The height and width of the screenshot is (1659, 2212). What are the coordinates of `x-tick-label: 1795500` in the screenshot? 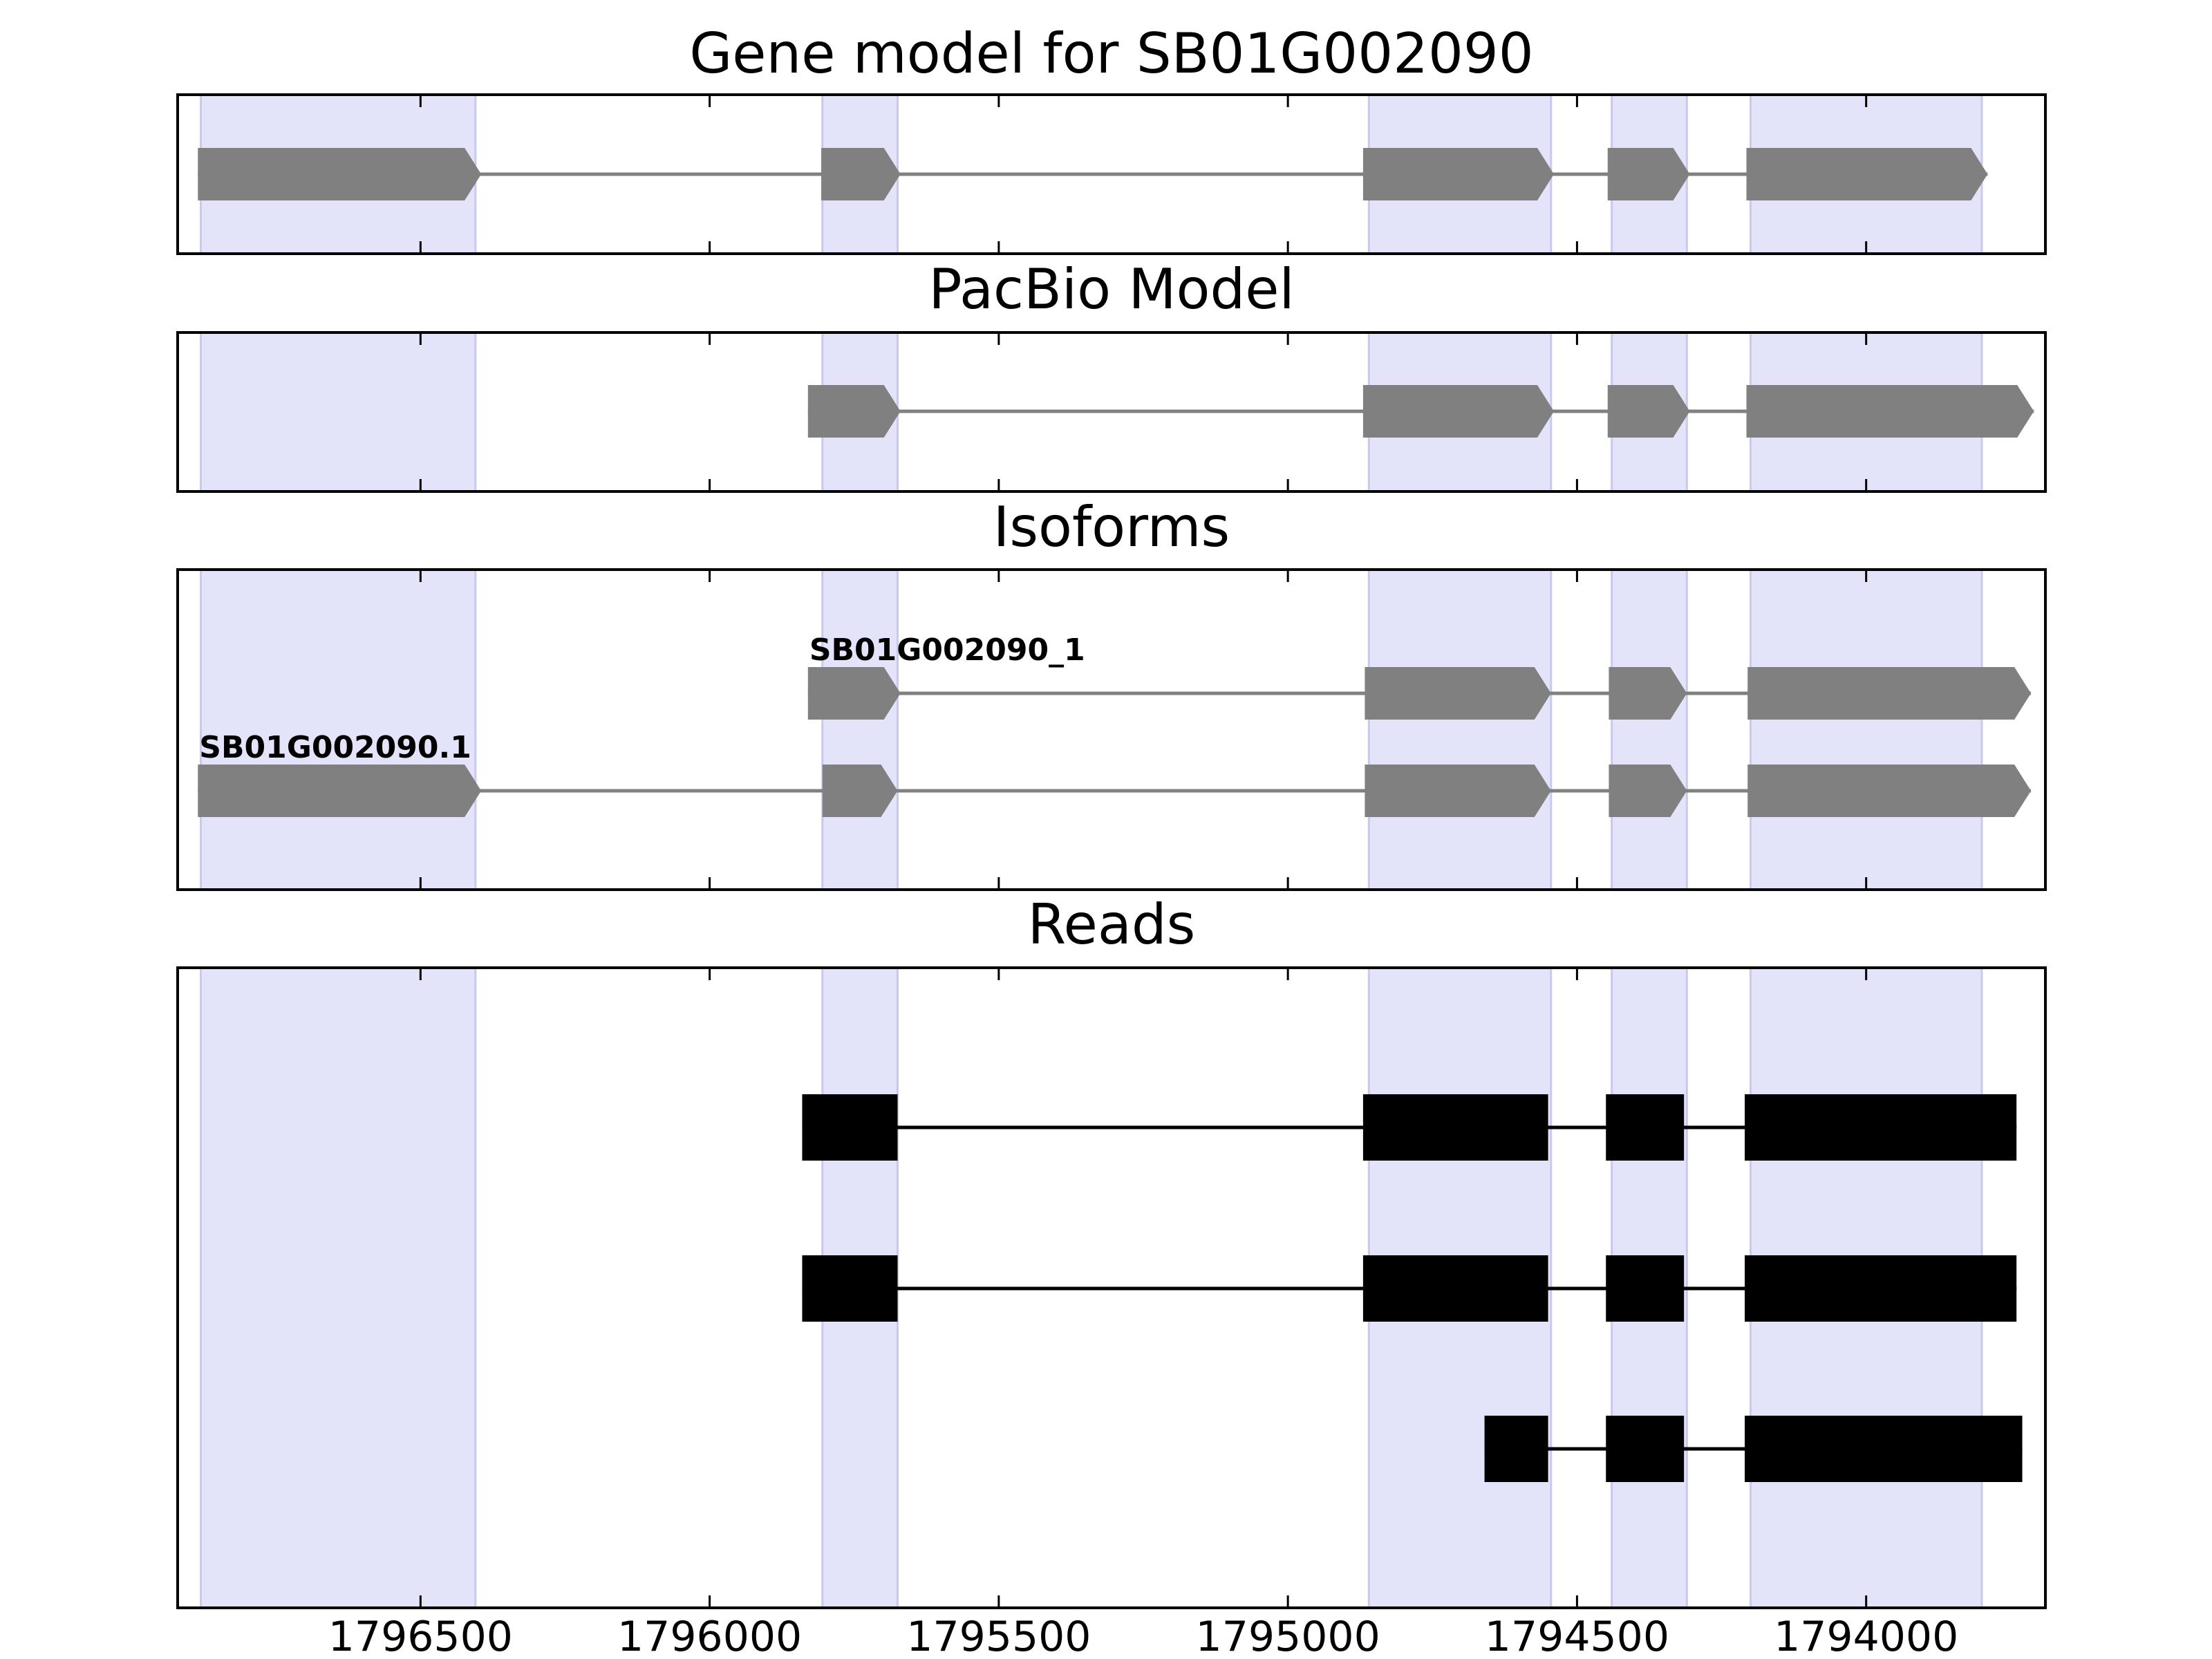 It's located at (999, 1636).